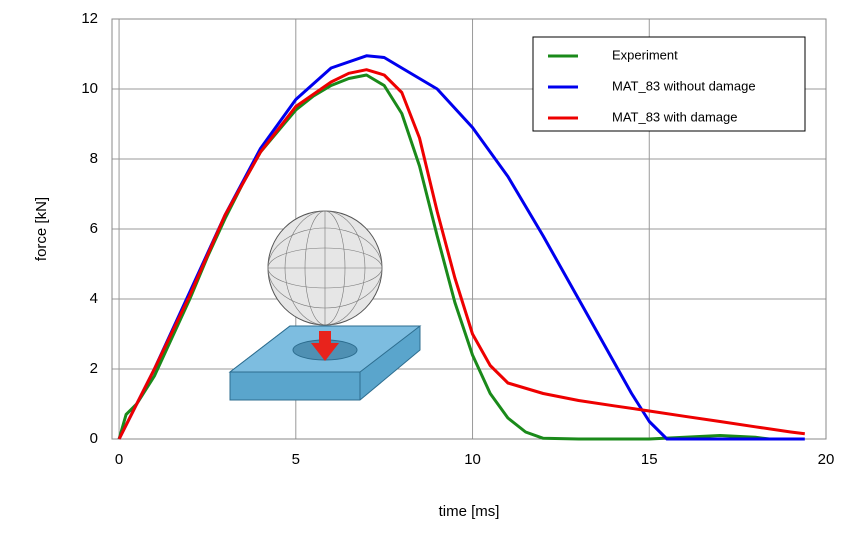  What do you see at coordinates (675, 116) in the screenshot?
I see `legend-label: MAT_83 with damage` at bounding box center [675, 116].